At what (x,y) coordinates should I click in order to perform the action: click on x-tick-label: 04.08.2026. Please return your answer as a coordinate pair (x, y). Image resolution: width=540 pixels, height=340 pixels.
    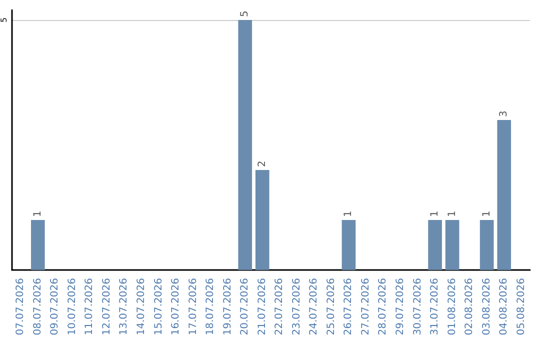
    Looking at the image, I should click on (504, 307).